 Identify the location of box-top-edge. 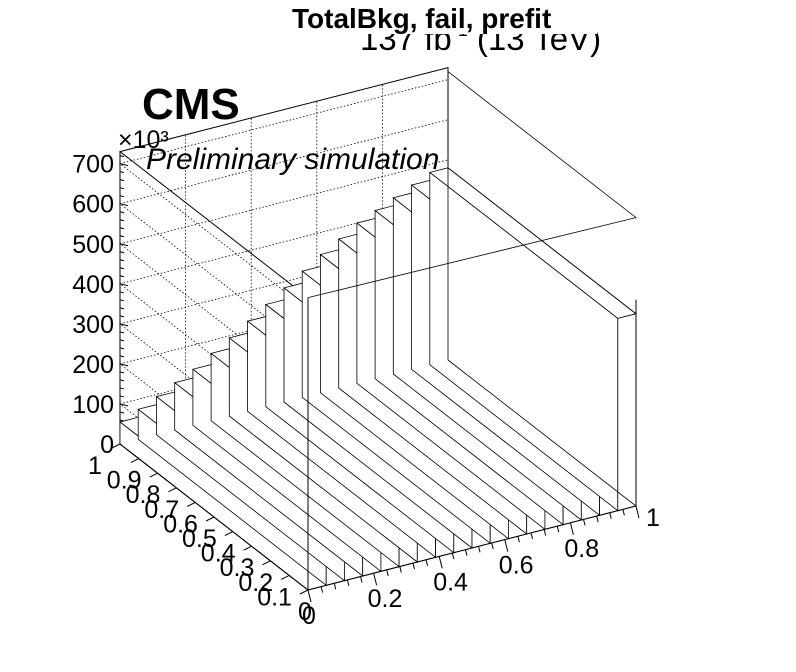
(472, 184).